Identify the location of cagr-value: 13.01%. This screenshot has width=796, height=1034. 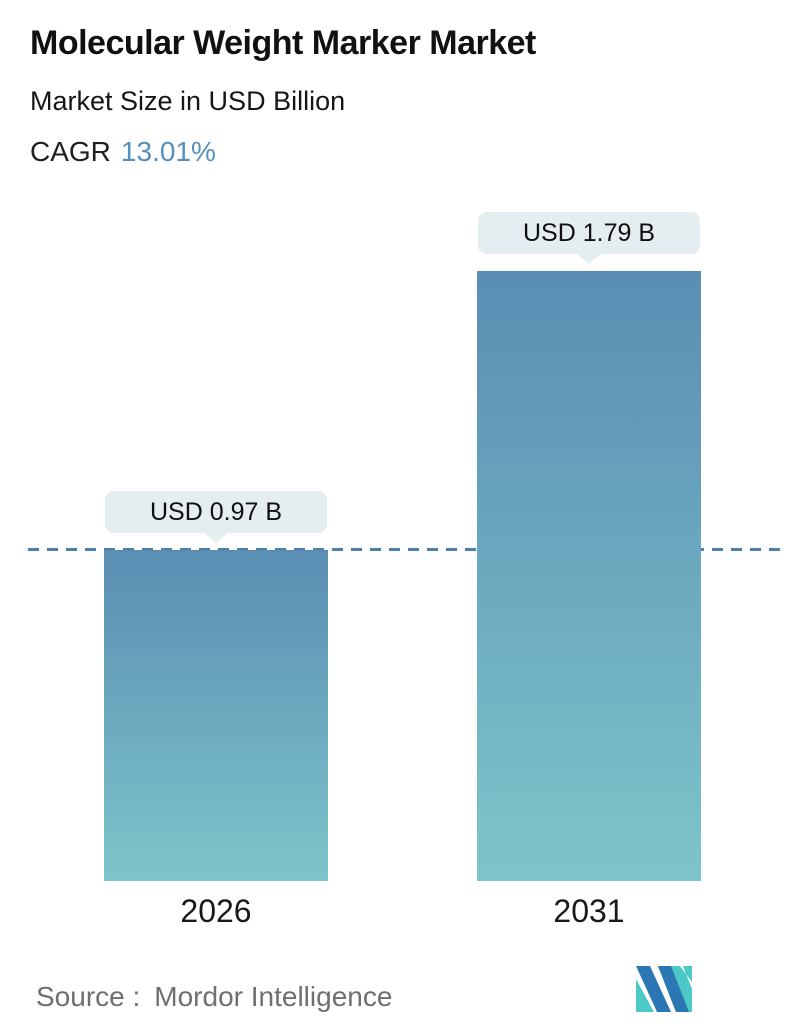
(168, 151).